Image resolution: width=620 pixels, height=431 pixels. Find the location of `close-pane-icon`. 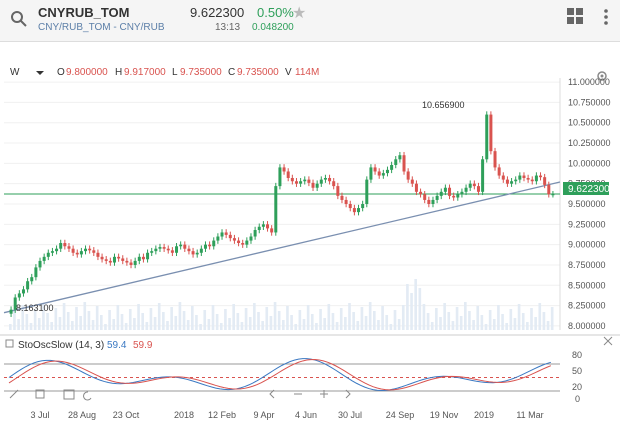

close-pane-icon is located at coordinates (608, 341).